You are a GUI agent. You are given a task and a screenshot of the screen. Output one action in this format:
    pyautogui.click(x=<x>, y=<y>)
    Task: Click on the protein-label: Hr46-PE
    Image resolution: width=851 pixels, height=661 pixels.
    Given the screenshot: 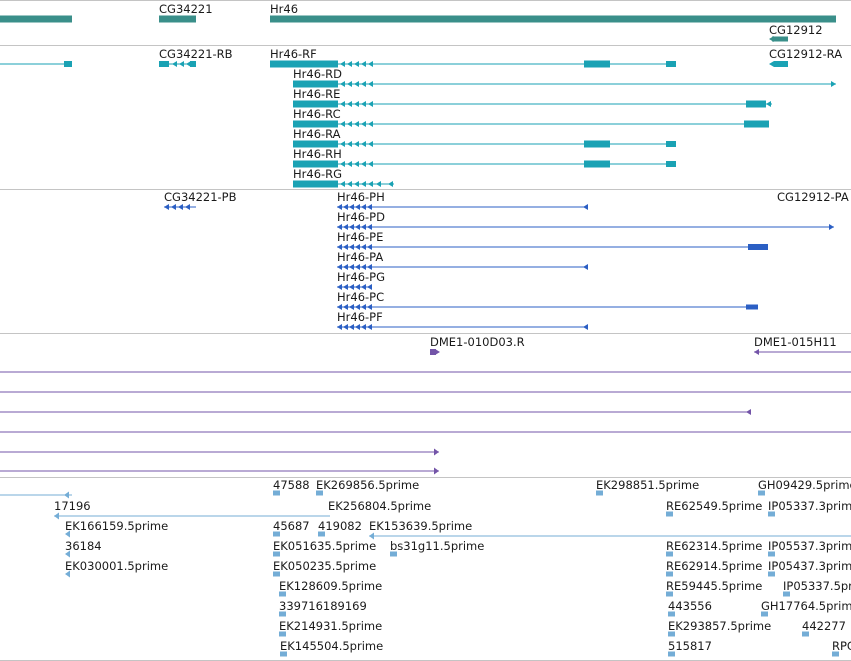 What is the action you would take?
    pyautogui.click(x=360, y=237)
    